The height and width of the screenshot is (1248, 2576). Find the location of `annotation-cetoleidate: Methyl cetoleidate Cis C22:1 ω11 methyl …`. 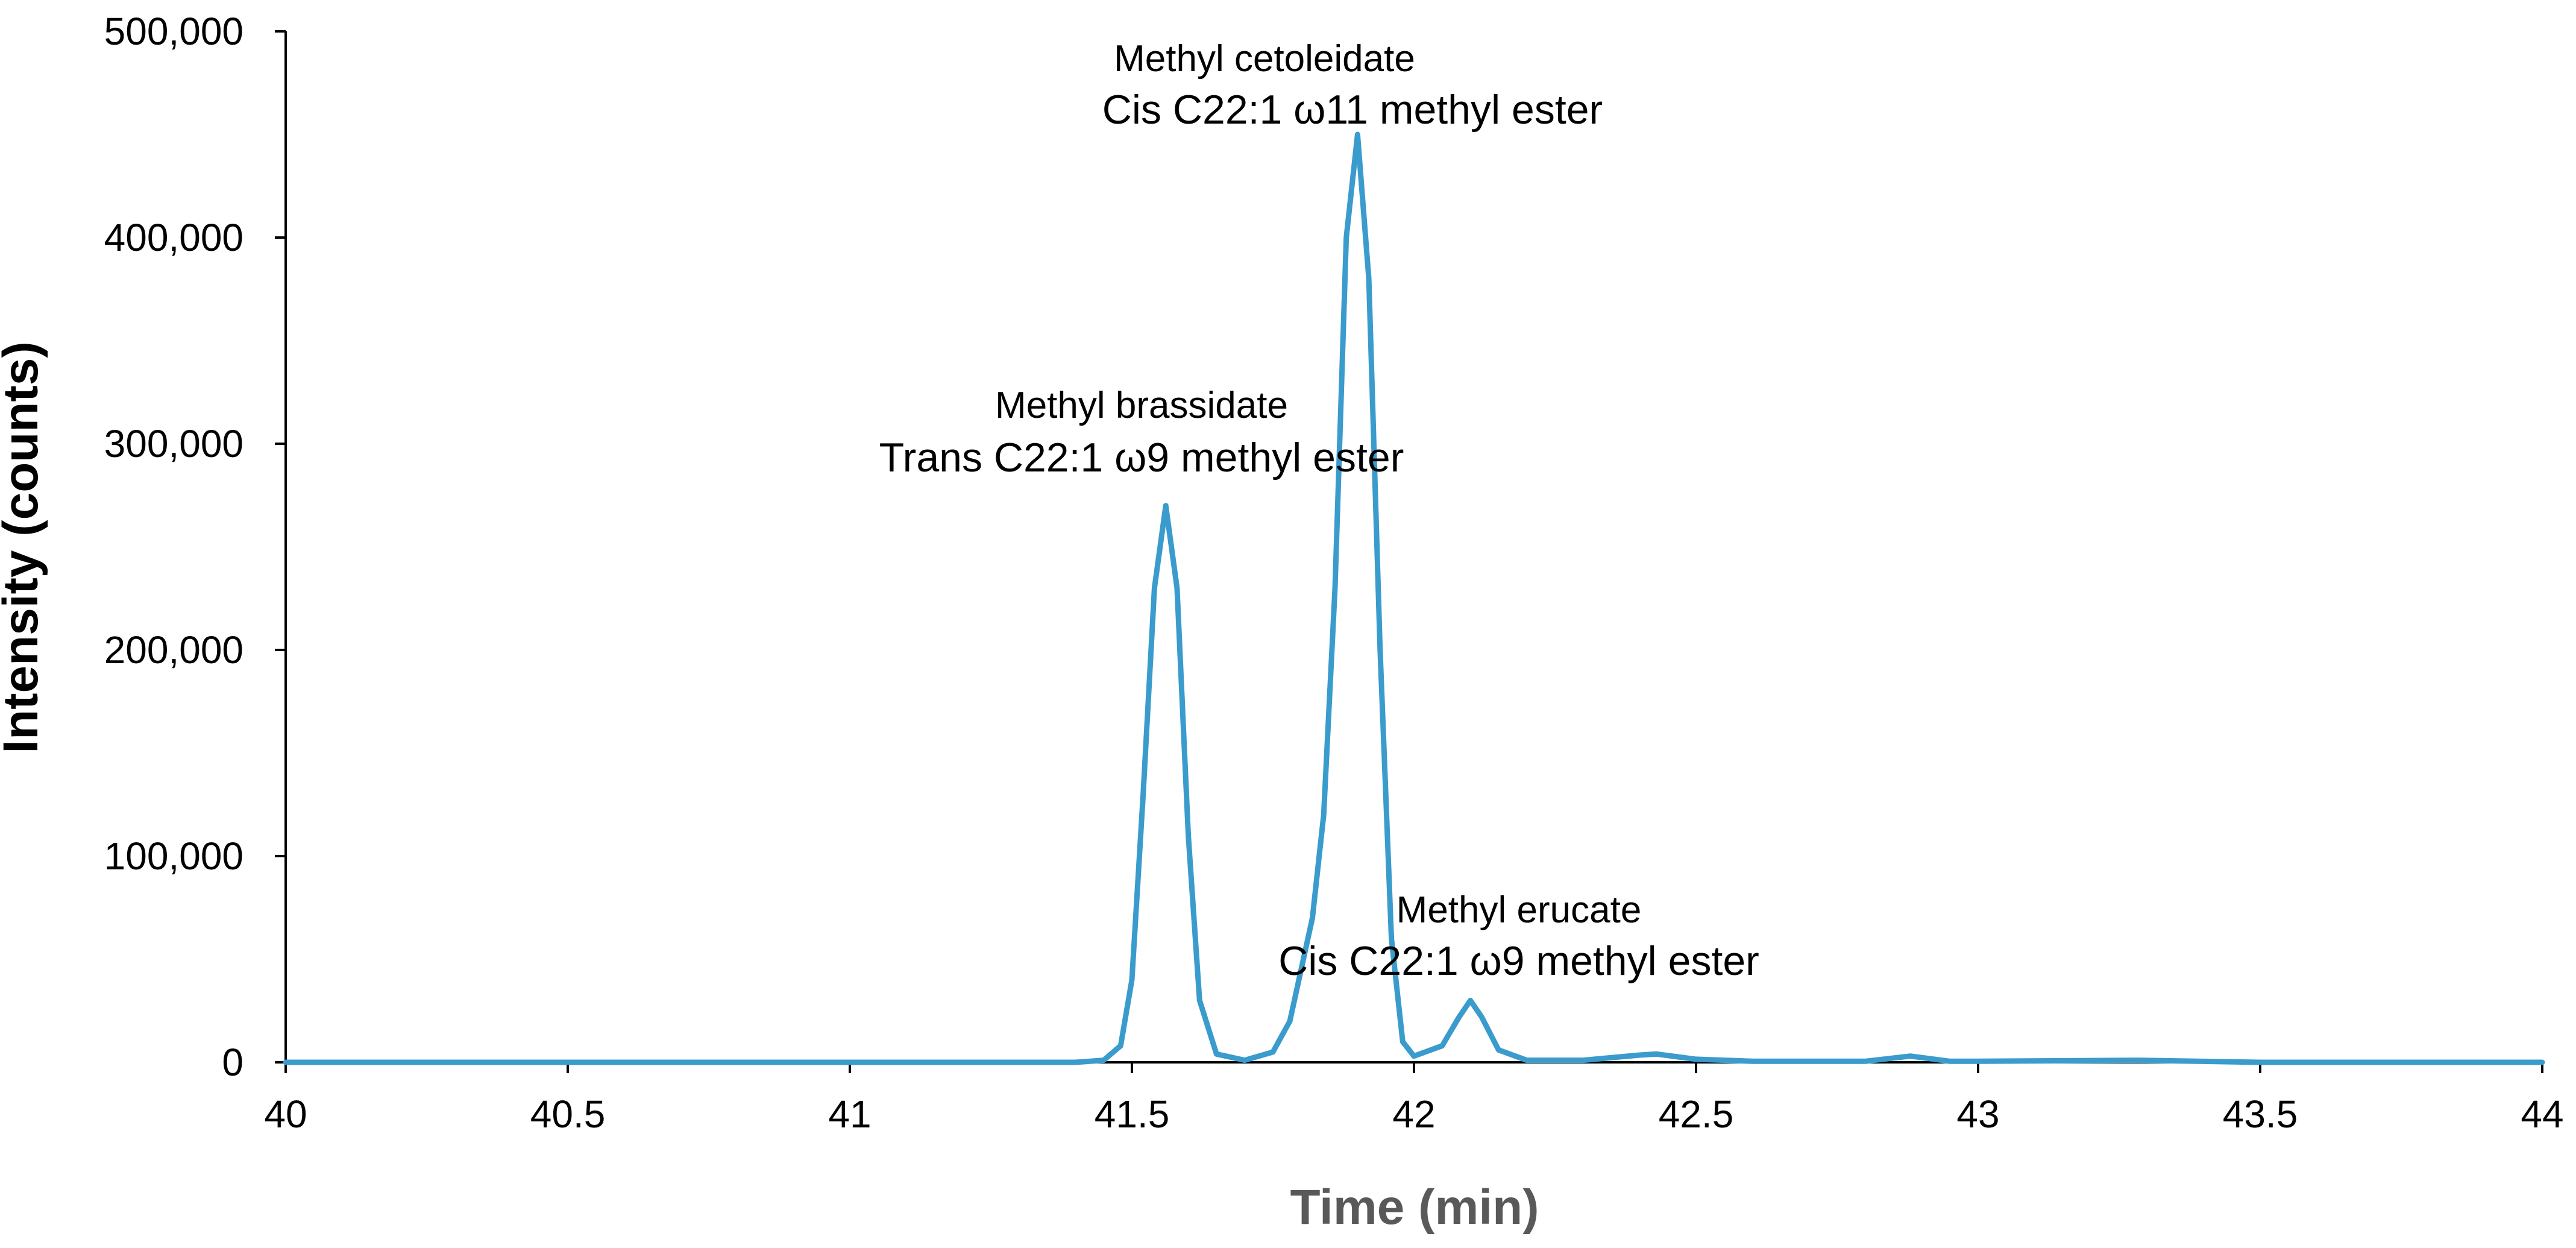

annotation-cetoleidate: Methyl cetoleidate Cis C22:1 ω11 methyl … is located at coordinates (1352, 86).